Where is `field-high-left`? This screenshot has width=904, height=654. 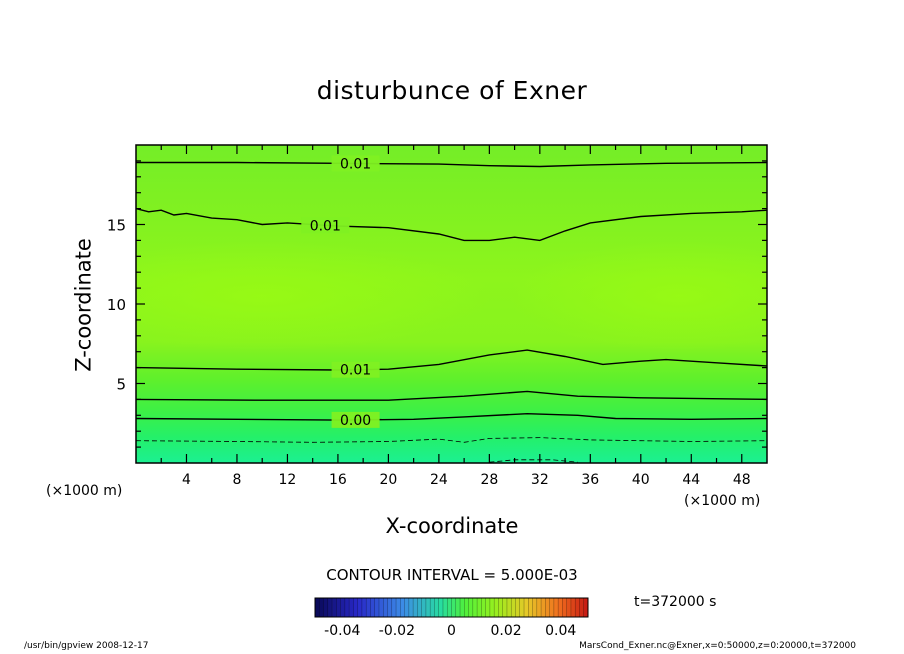
field-high-left is located at coordinates (314, 296).